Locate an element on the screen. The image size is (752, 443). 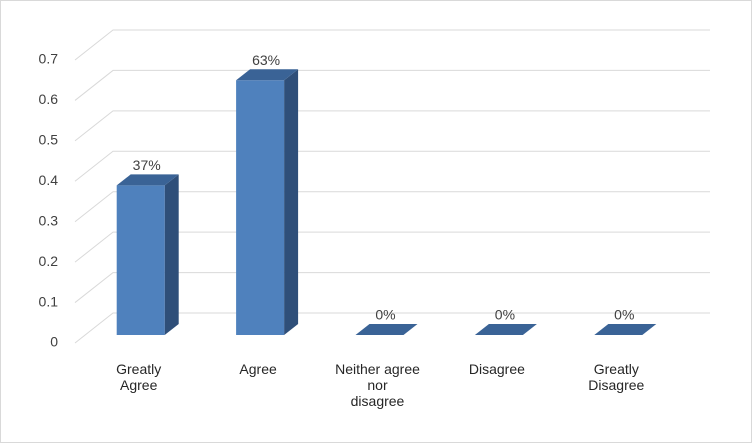
x-tick-label: Greatly Disagree is located at coordinates (616, 377).